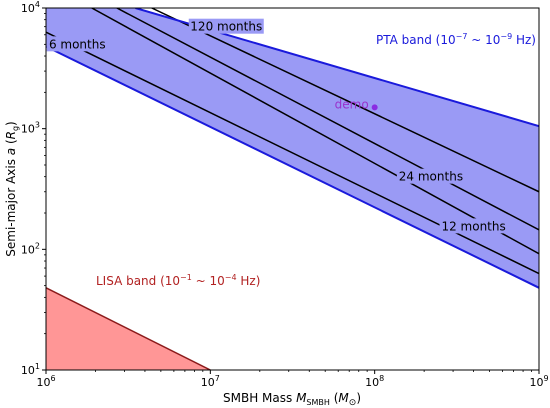 The width and height of the screenshot is (550, 408). I want to click on x-axis-title: SMBH Mass MSMBH (M⊙), so click(292, 399).